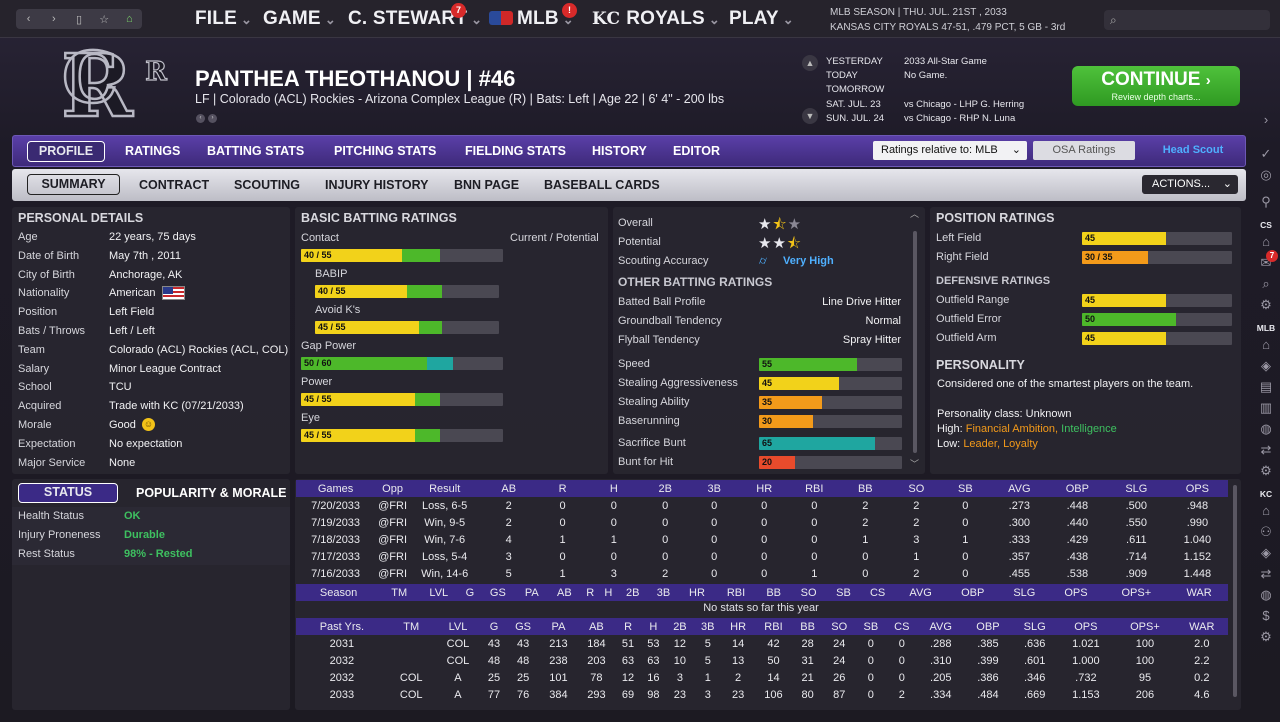  I want to click on table-cell: .448, so click(1077, 505).